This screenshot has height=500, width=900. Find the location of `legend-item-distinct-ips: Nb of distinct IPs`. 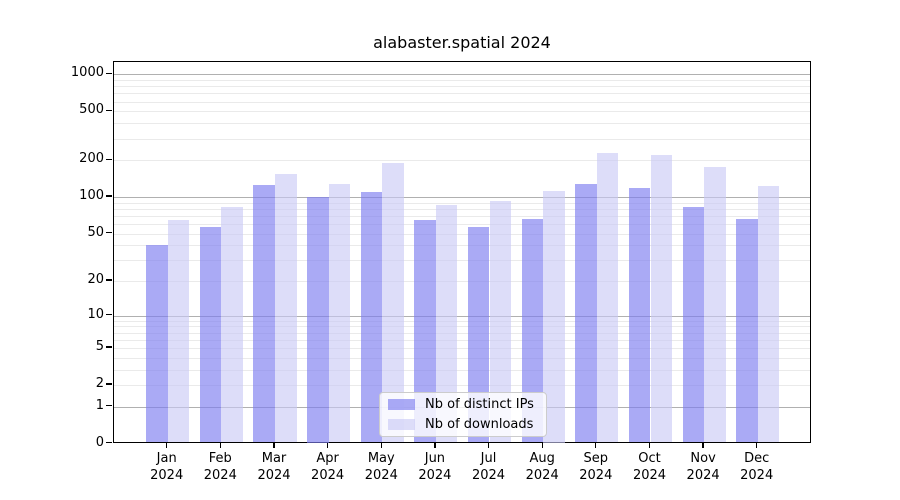

legend-item-distinct-ips: Nb of distinct IPs is located at coordinates (467, 404).